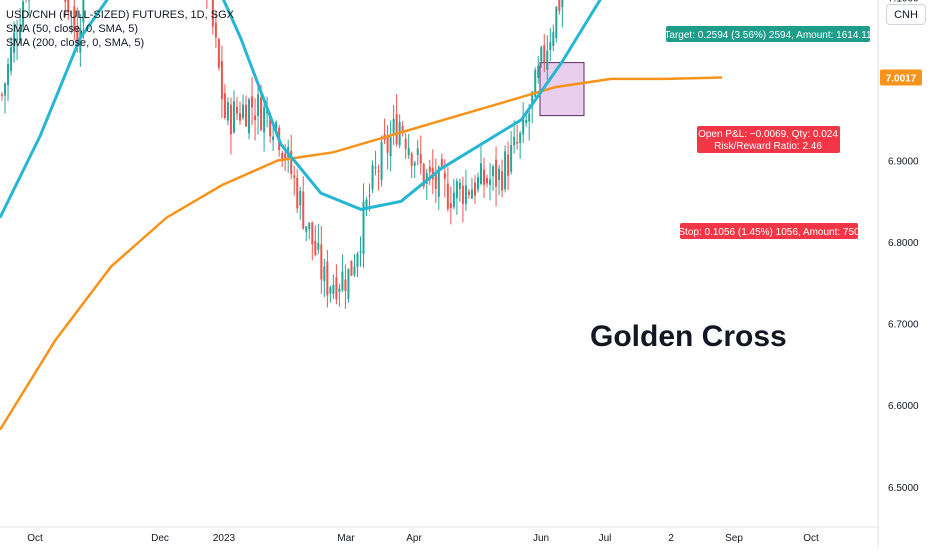 The width and height of the screenshot is (932, 555). I want to click on pnl-label-box, so click(768, 139).